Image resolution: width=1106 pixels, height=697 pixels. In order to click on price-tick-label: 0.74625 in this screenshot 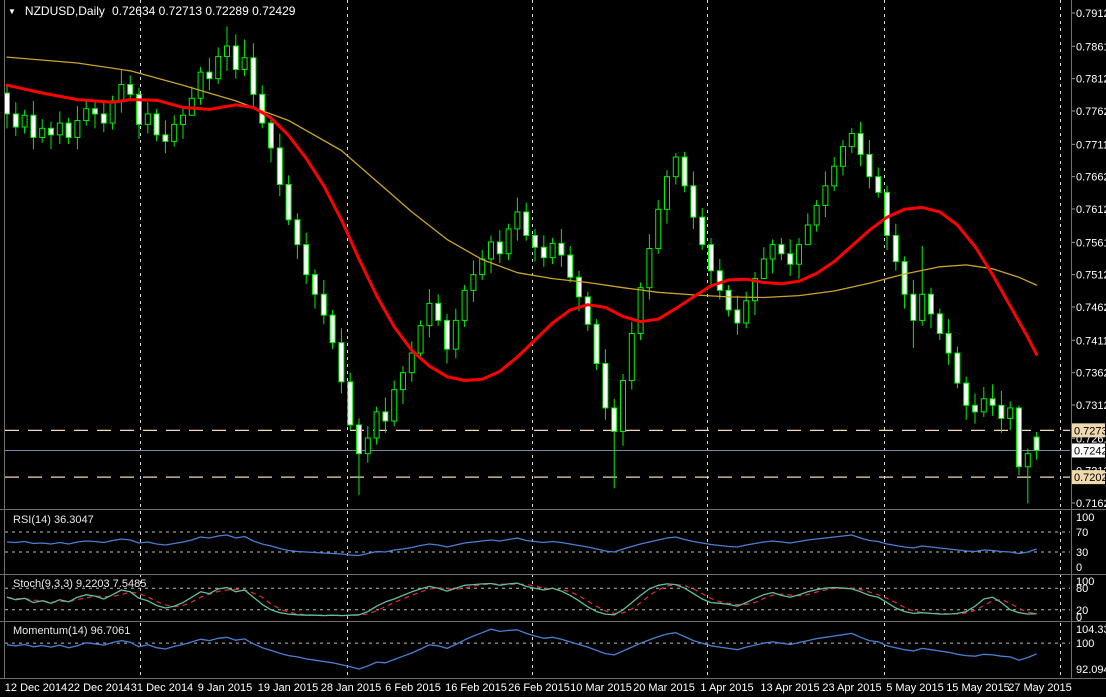, I will do `click(1091, 308)`.